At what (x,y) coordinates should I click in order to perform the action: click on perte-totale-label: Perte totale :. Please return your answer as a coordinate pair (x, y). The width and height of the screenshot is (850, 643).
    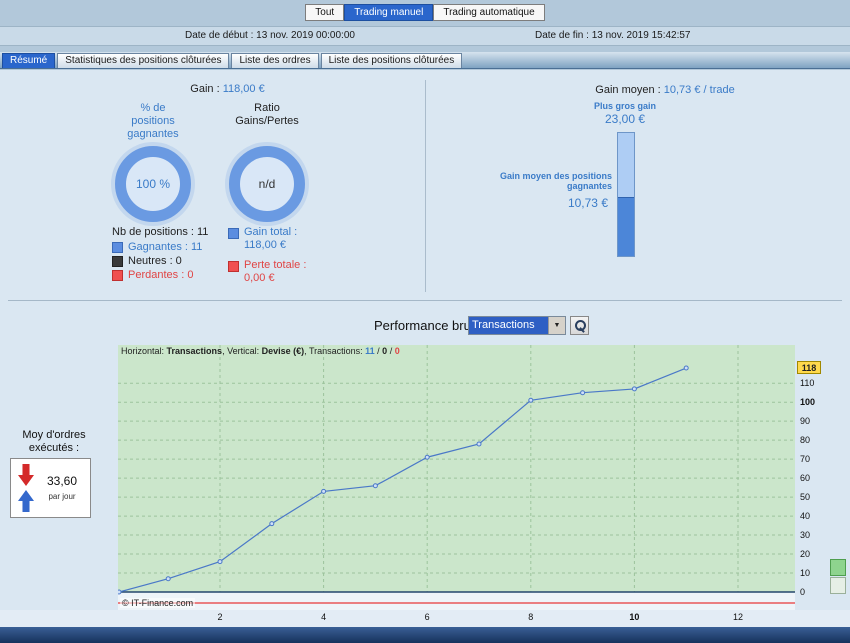
    Looking at the image, I should click on (275, 265).